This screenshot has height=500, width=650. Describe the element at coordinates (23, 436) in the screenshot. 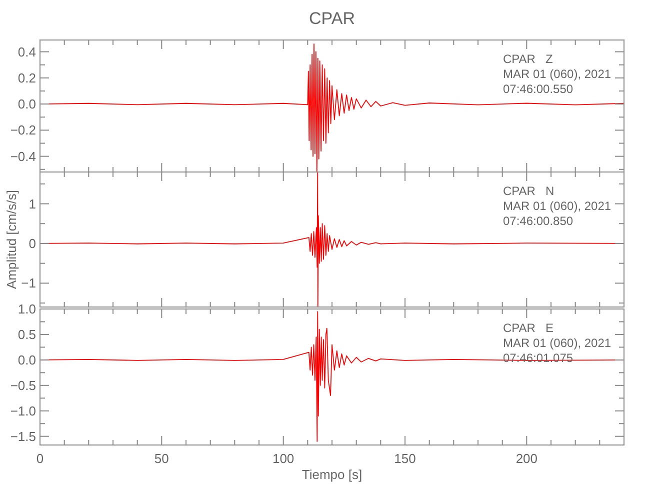

I see `y-tick-label: −1.5` at that location.